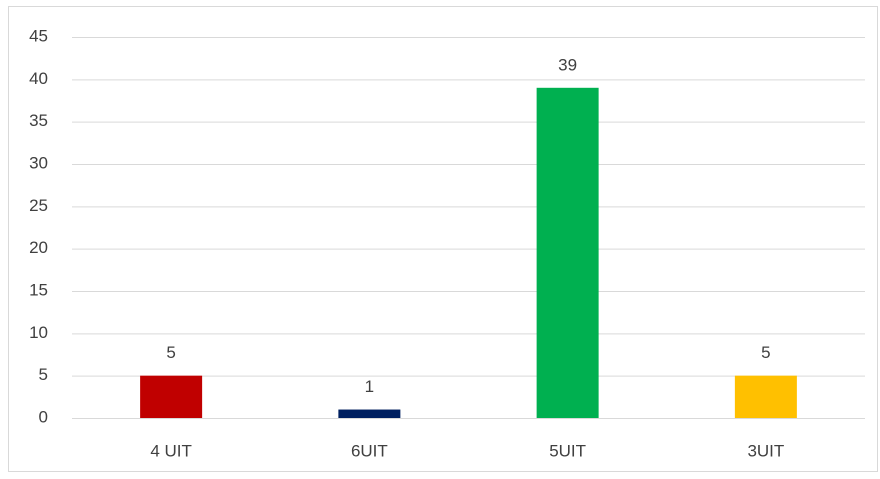 Image resolution: width=880 pixels, height=479 pixels. Describe the element at coordinates (38, 247) in the screenshot. I see `y-tick-label: 20` at that location.